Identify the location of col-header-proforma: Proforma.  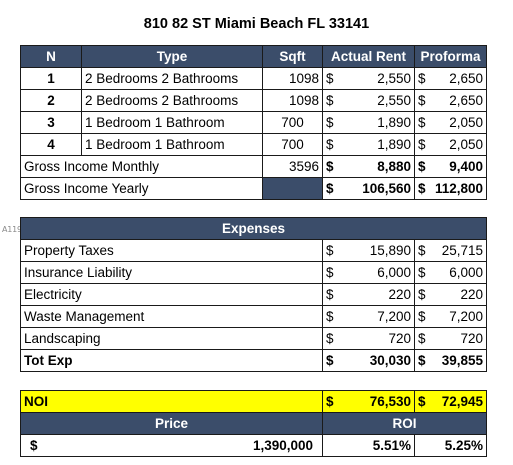
(450, 56).